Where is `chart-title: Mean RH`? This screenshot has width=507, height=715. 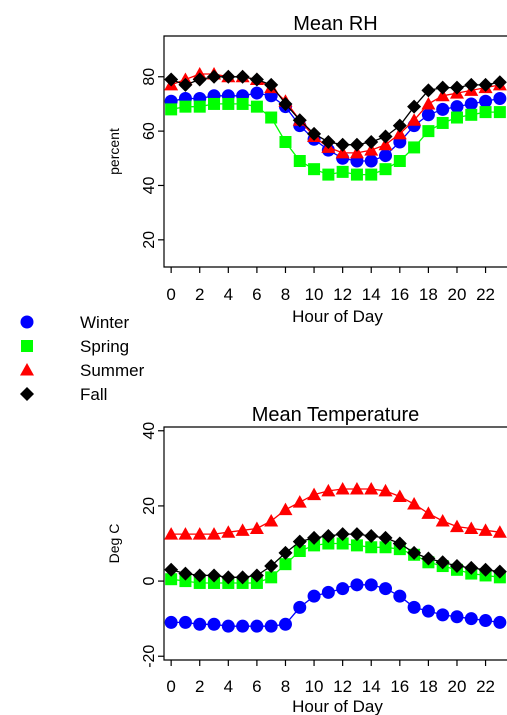
chart-title: Mean RH is located at coordinates (335, 24).